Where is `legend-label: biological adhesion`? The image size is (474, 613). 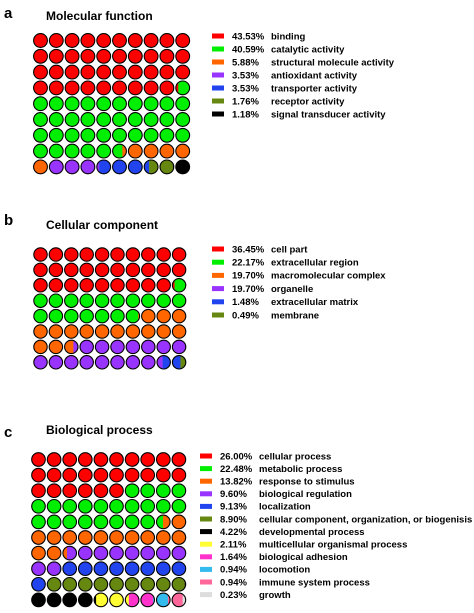 legend-label: biological adhesion is located at coordinates (303, 557).